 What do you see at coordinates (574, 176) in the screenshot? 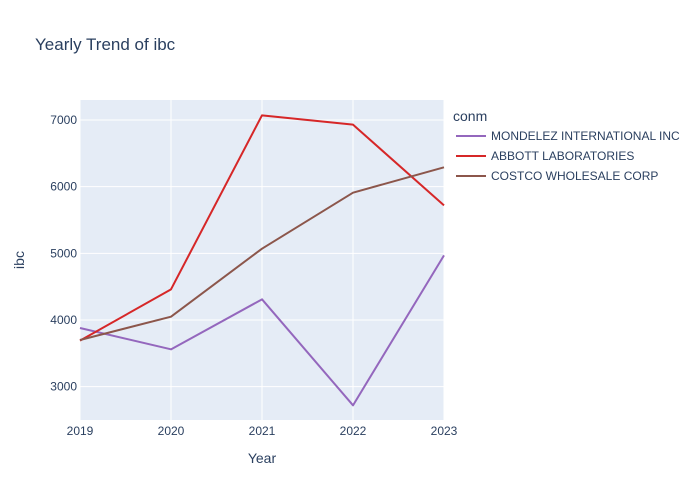
I see `legend-label: COSTCO WHOLESALE CORP` at bounding box center [574, 176].